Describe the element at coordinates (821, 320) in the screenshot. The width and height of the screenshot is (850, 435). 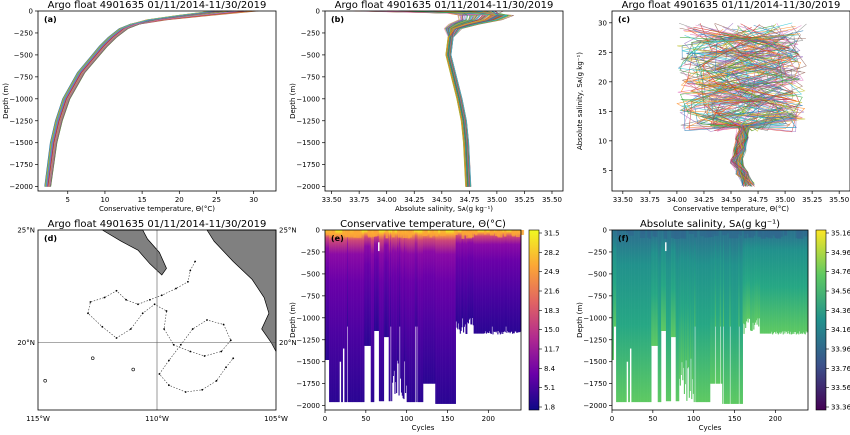
I see `colorbar-f` at that location.